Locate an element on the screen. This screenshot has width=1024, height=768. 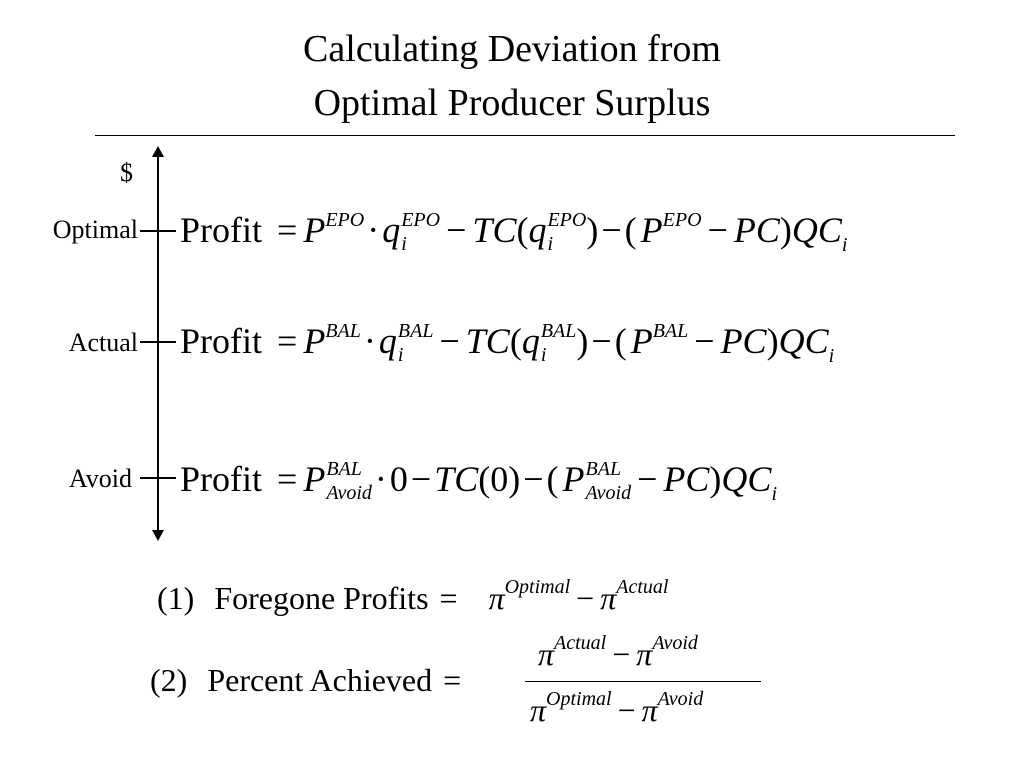
den-pi-avoid: π is located at coordinates (649, 710).